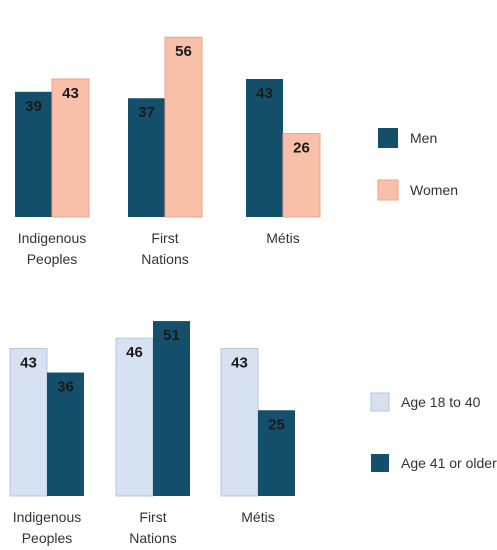  I want to click on category-label-c1-g3-l1: Métis, so click(282, 238).